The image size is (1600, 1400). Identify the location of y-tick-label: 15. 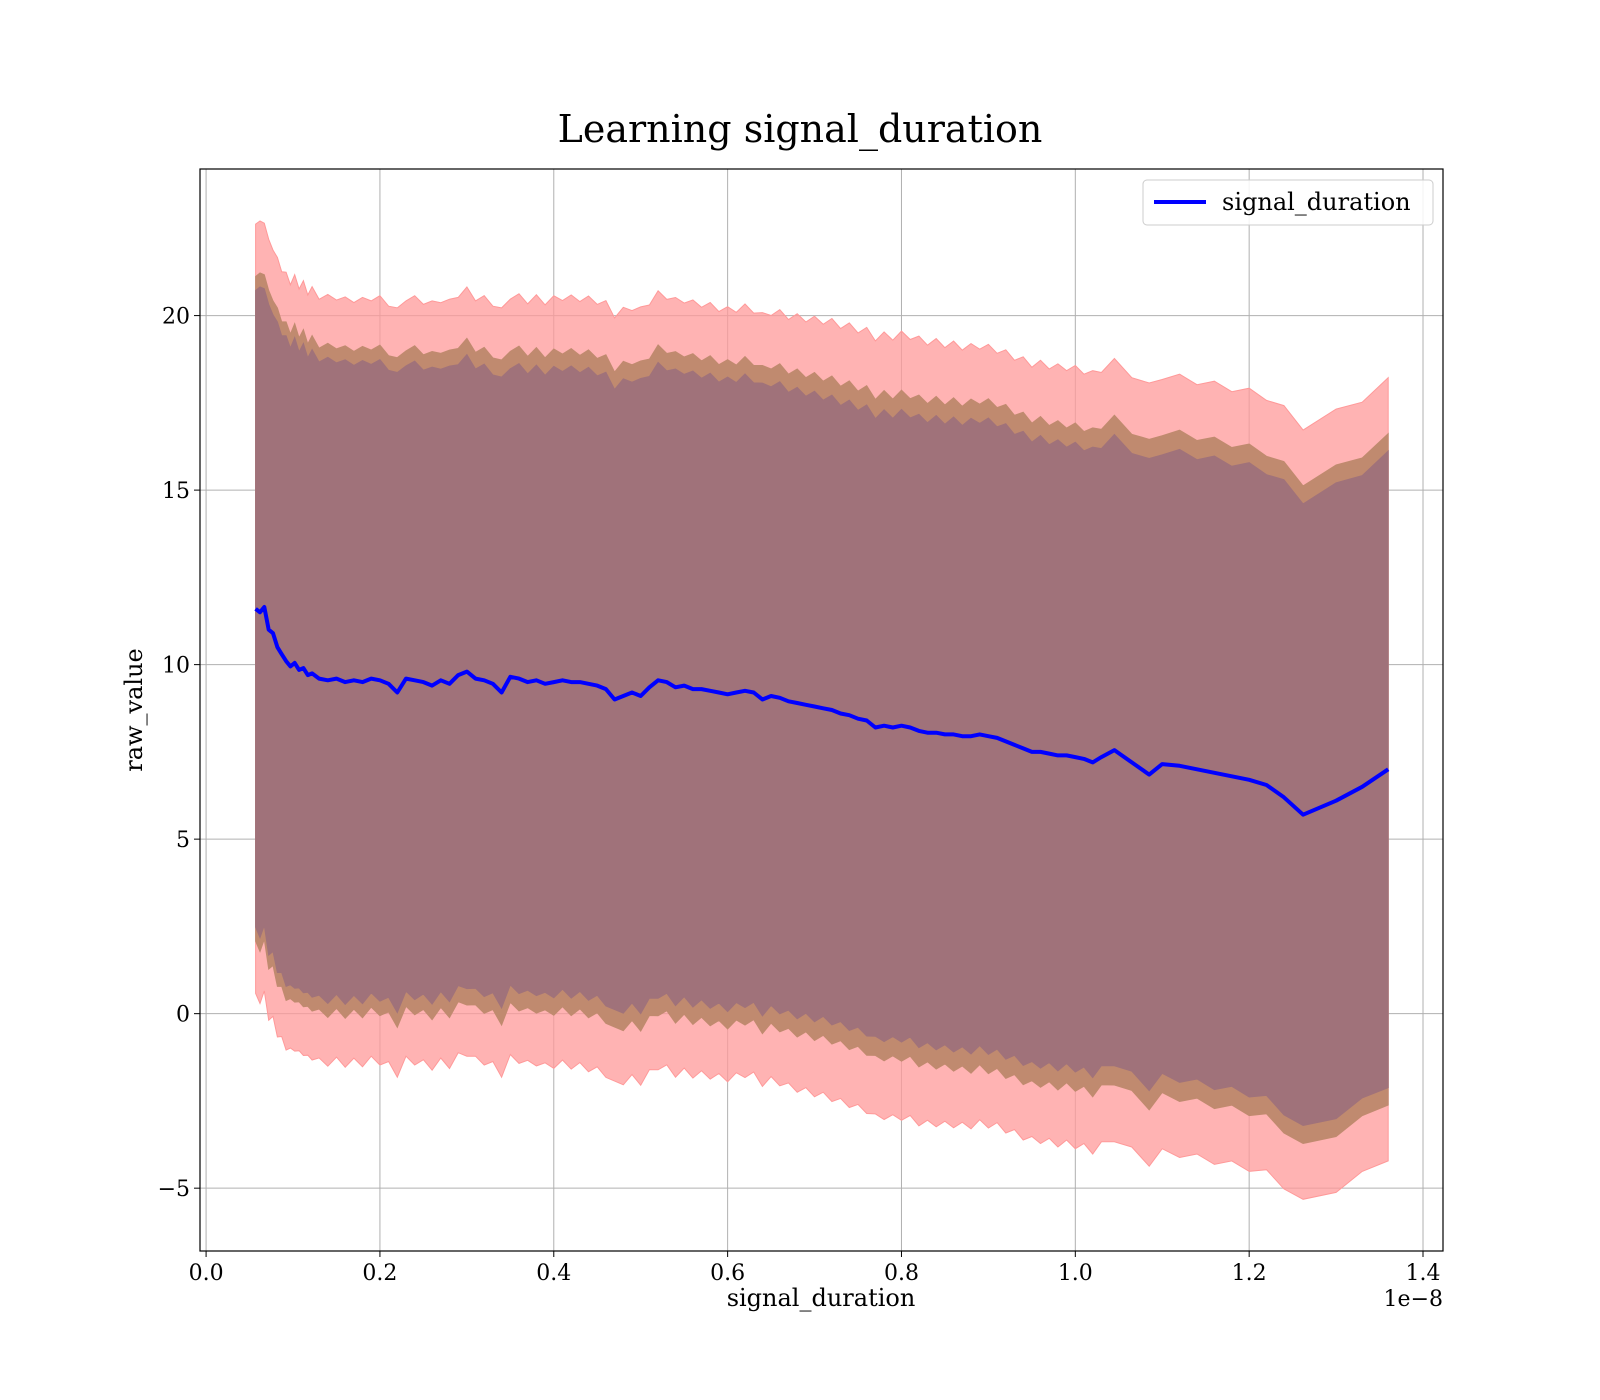
(176, 491).